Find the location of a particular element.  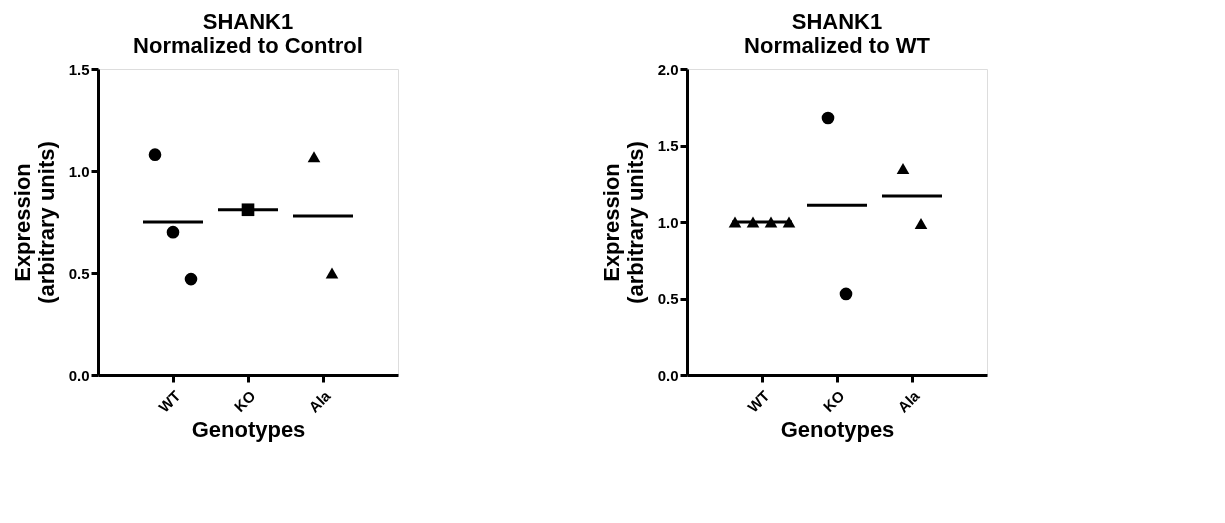

y-tick-label: 2.0 is located at coordinates (668, 69).